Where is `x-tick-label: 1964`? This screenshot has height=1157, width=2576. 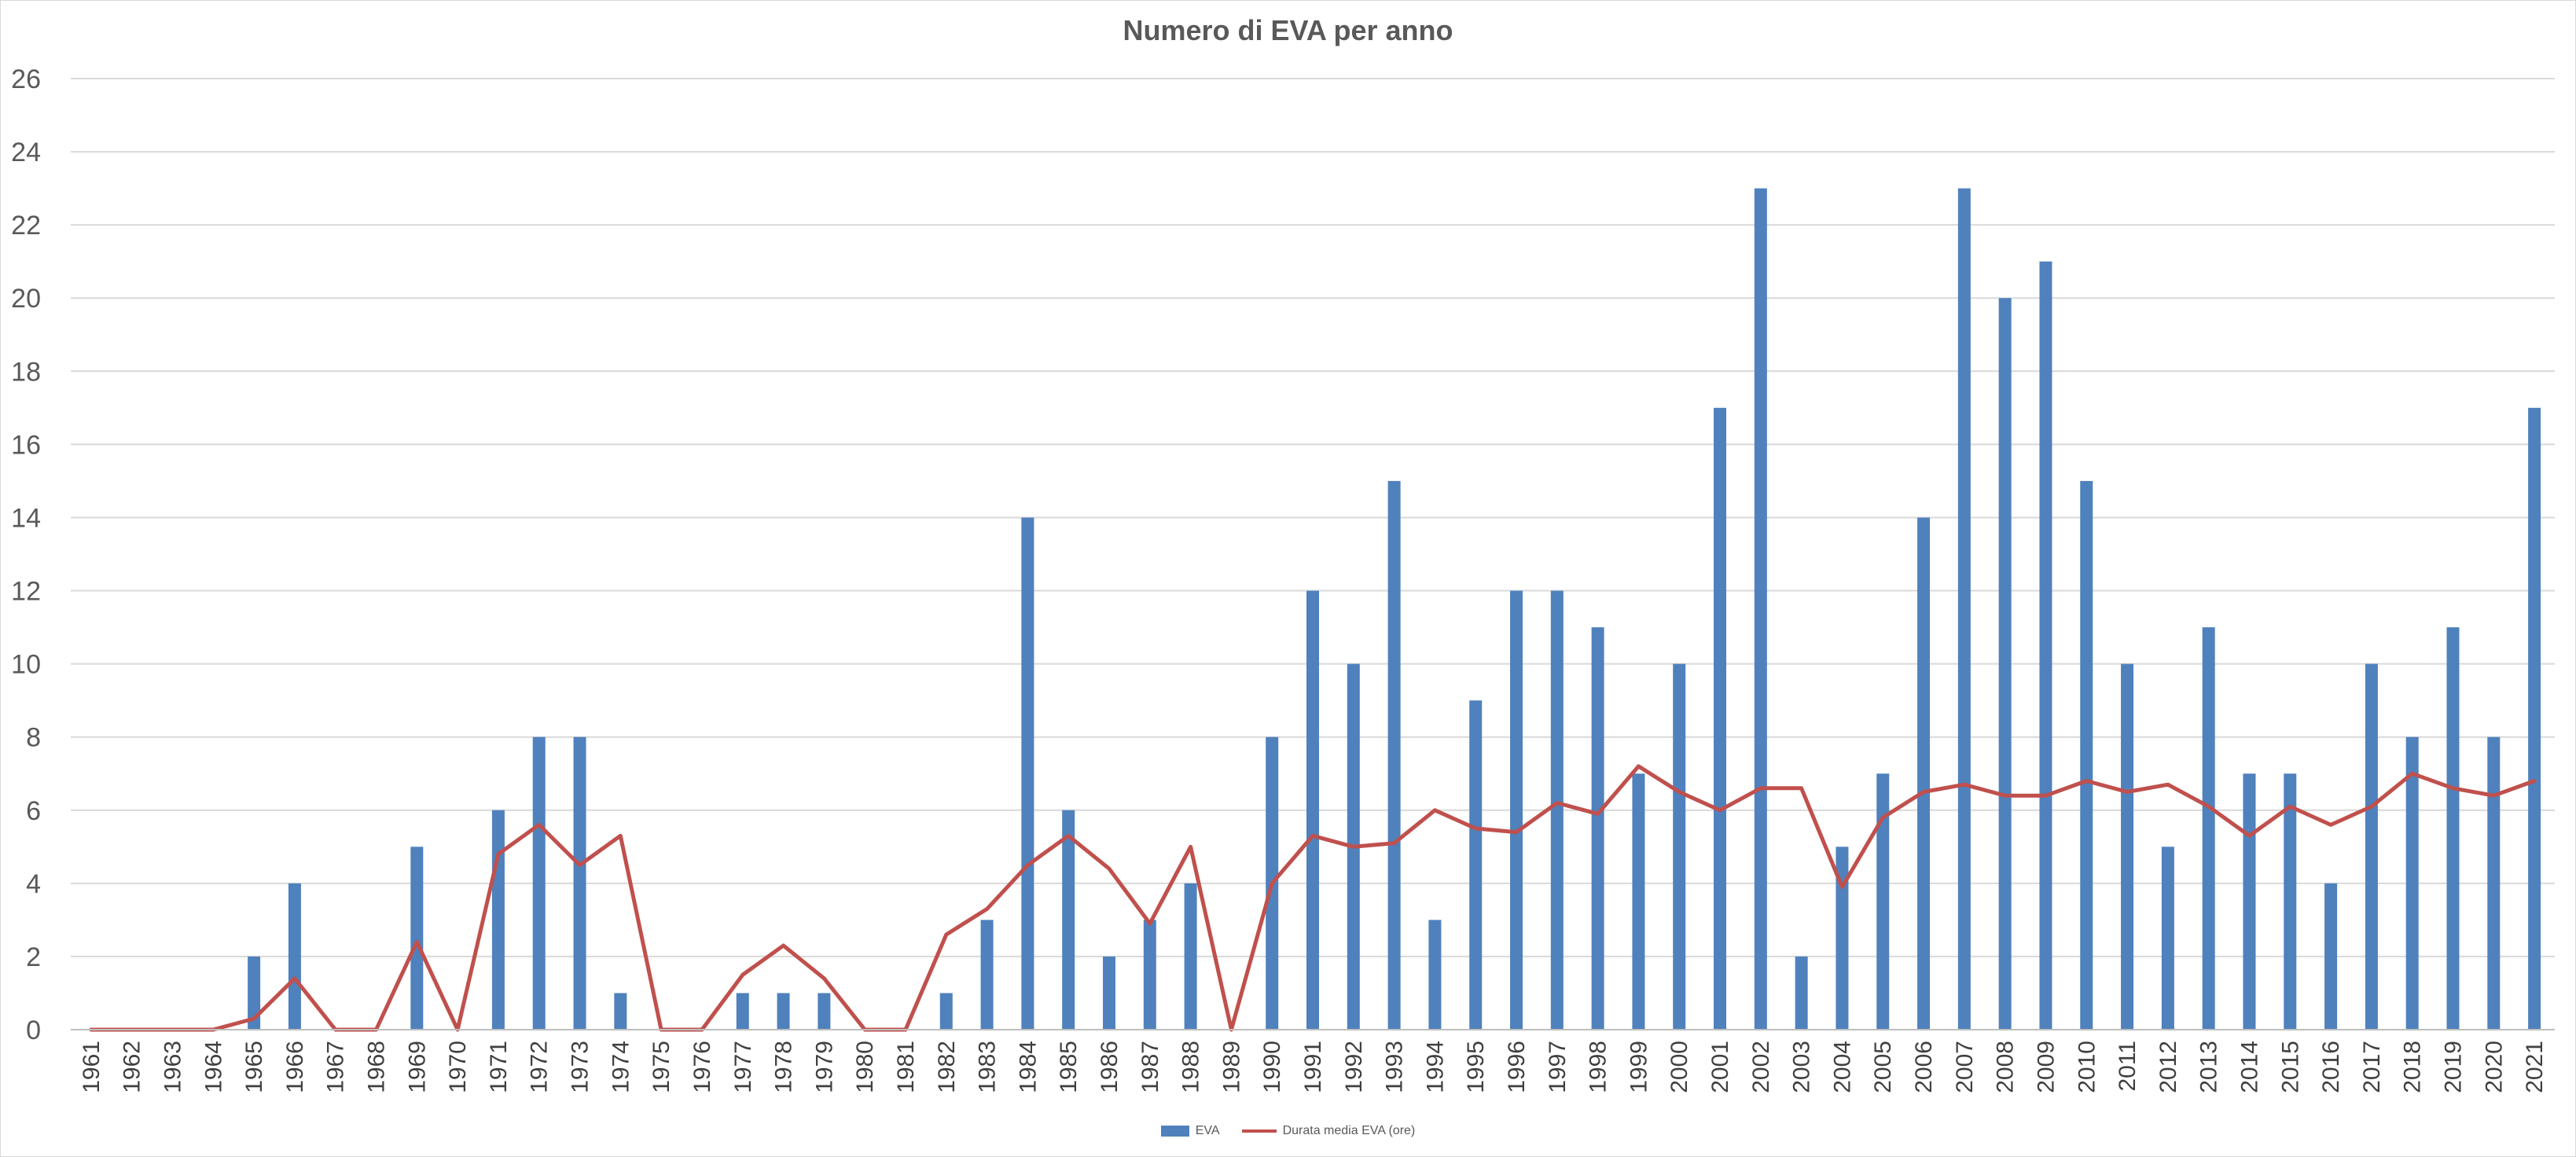 x-tick-label: 1964 is located at coordinates (213, 1067).